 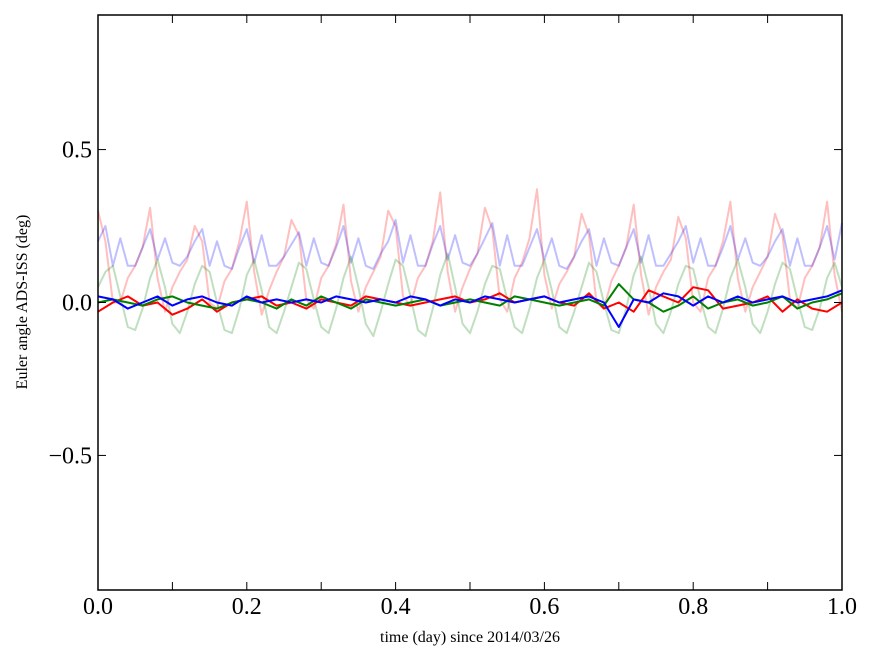 What do you see at coordinates (842, 607) in the screenshot?
I see `x-tick-label: 1.0` at bounding box center [842, 607].